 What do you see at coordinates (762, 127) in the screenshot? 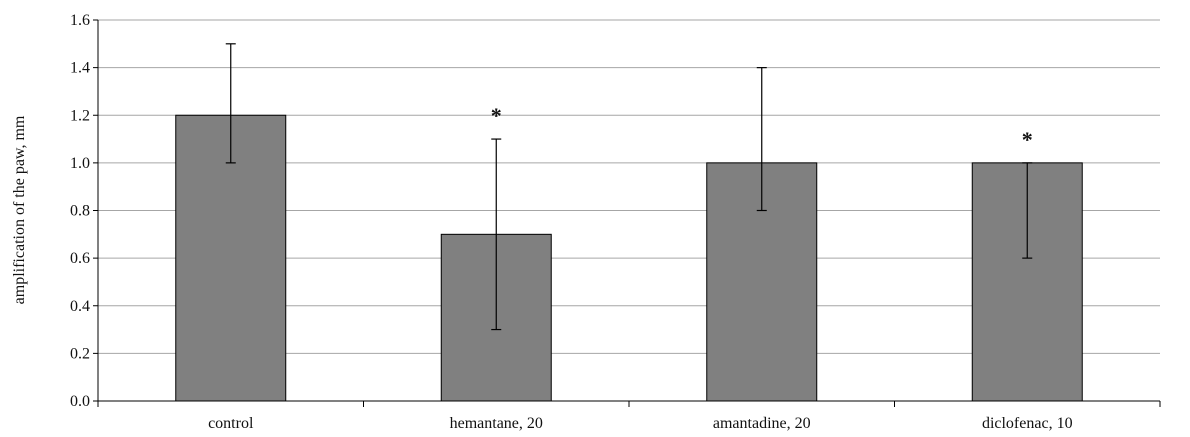
I see `significance-marks: **` at bounding box center [762, 127].